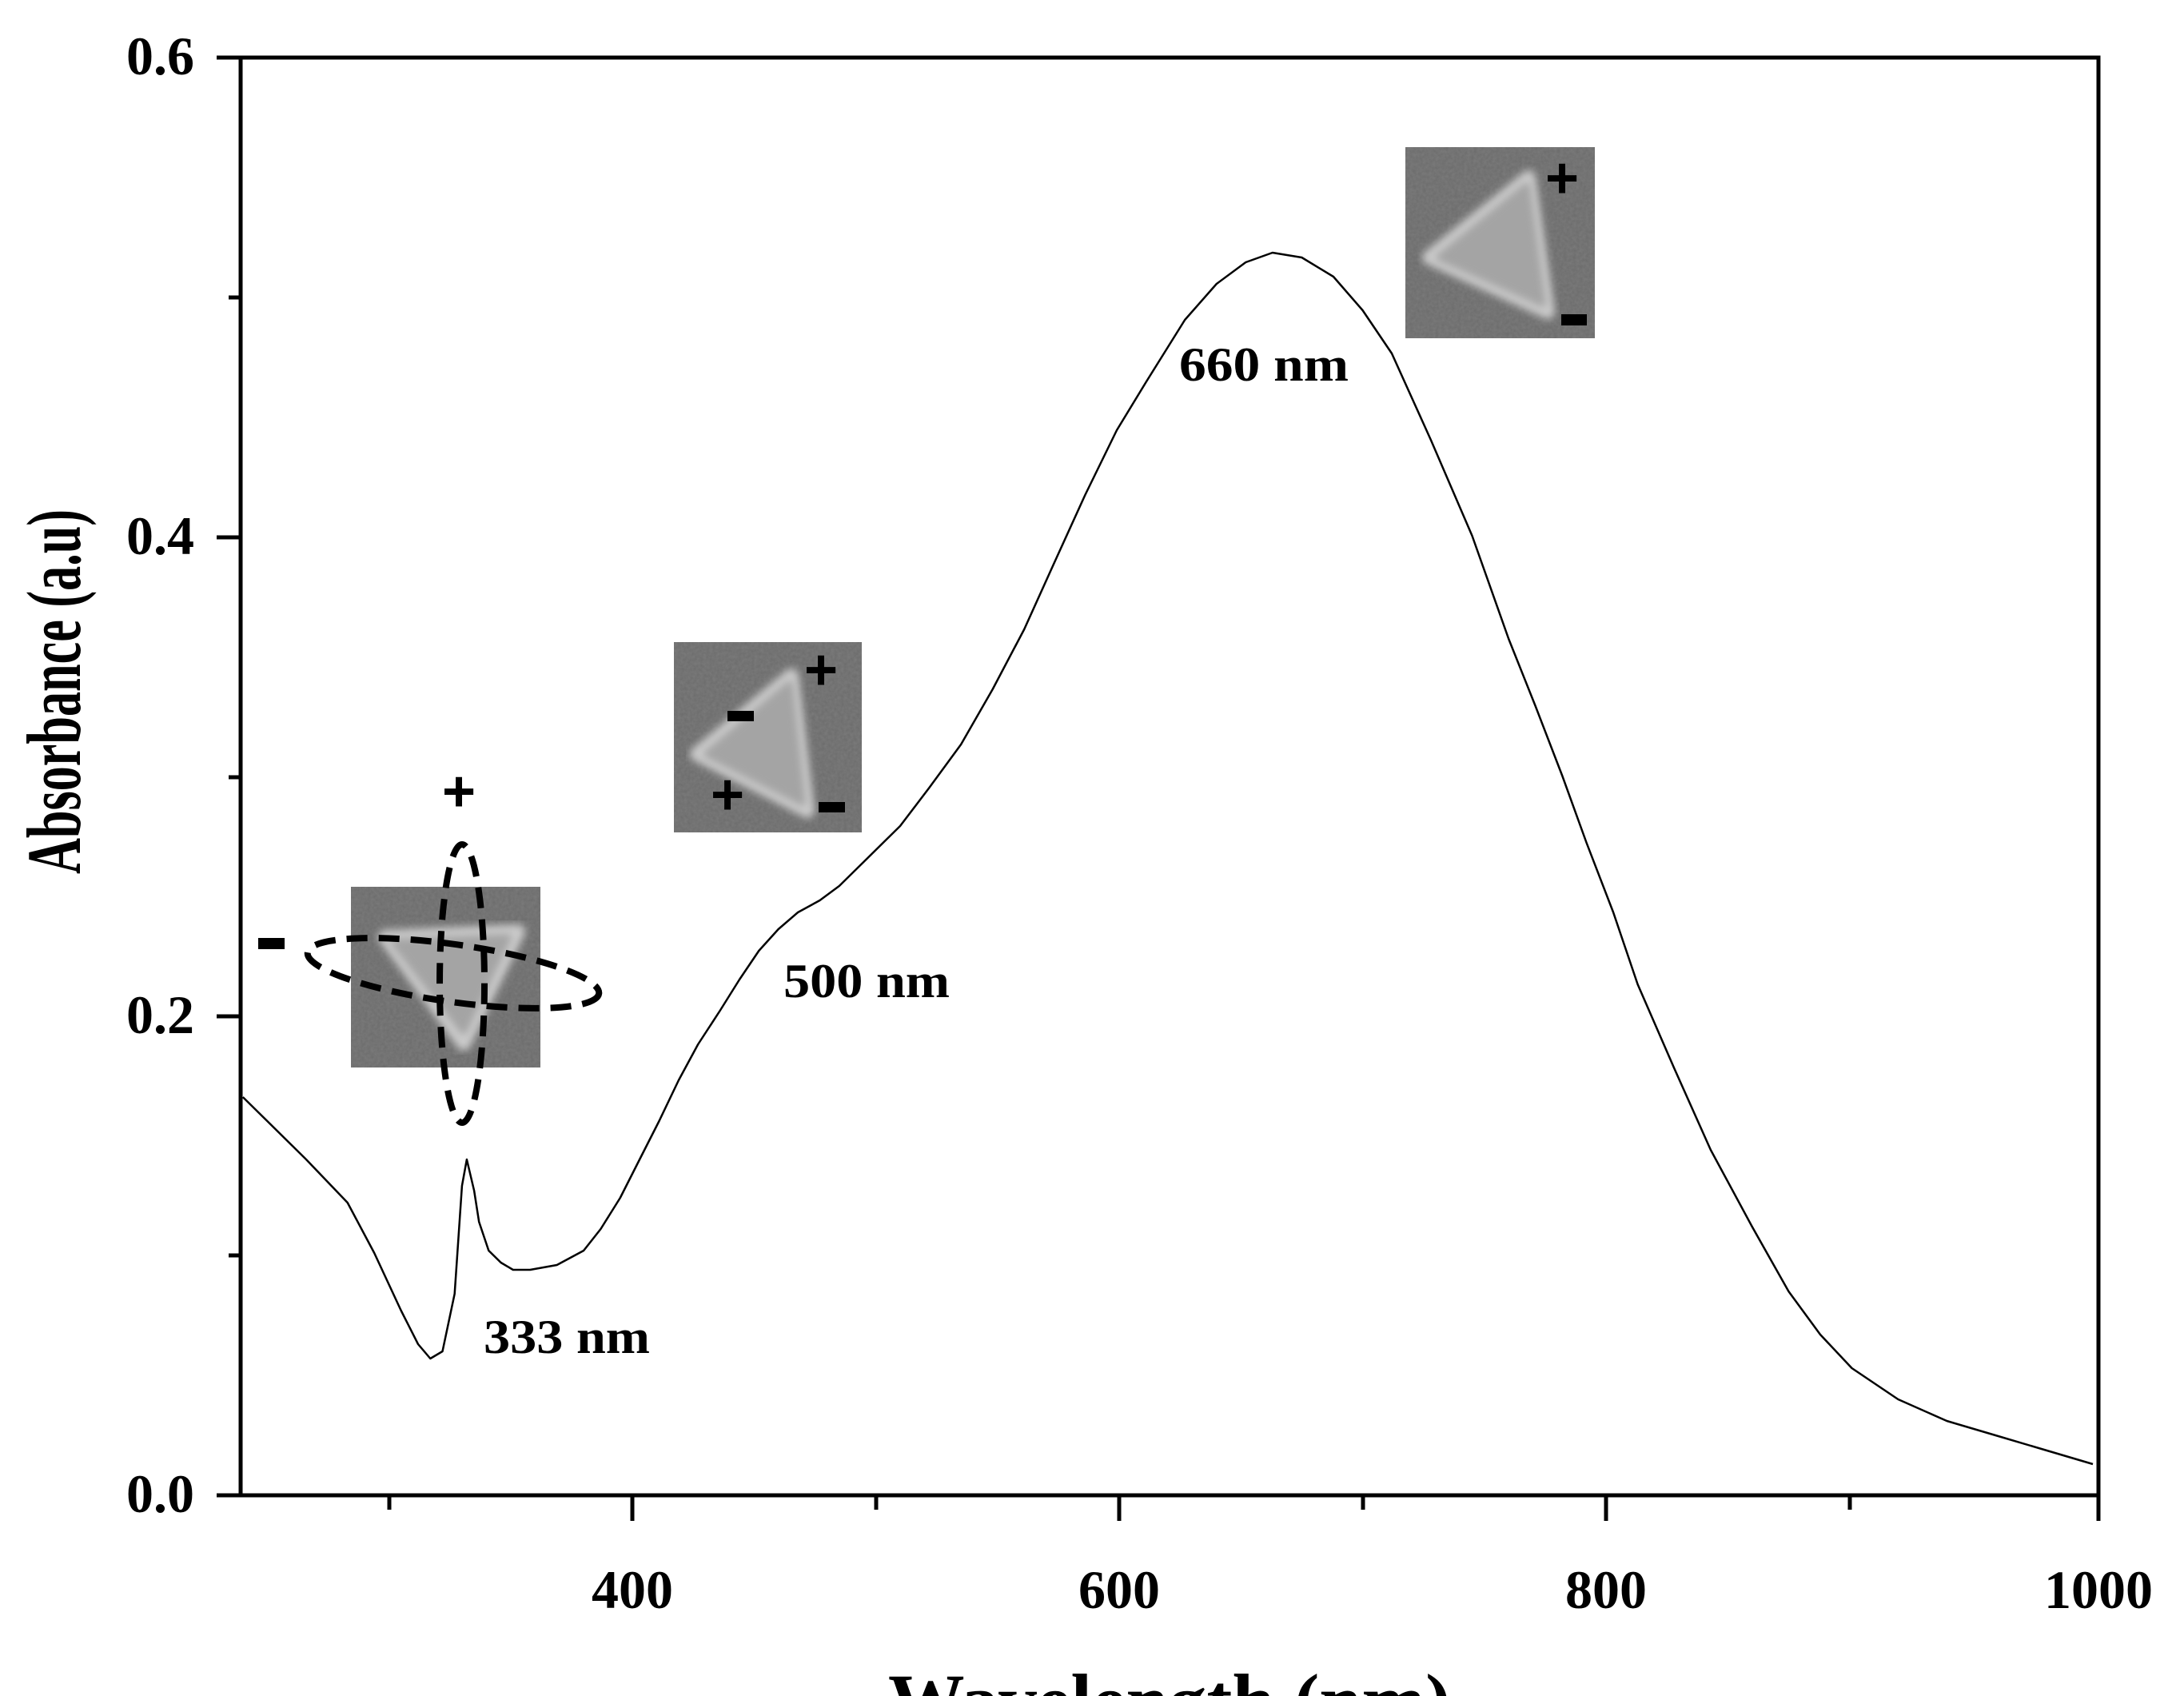 This screenshot has height=1696, width=2184. Describe the element at coordinates (229, 776) in the screenshot. I see `y-axis` at that location.